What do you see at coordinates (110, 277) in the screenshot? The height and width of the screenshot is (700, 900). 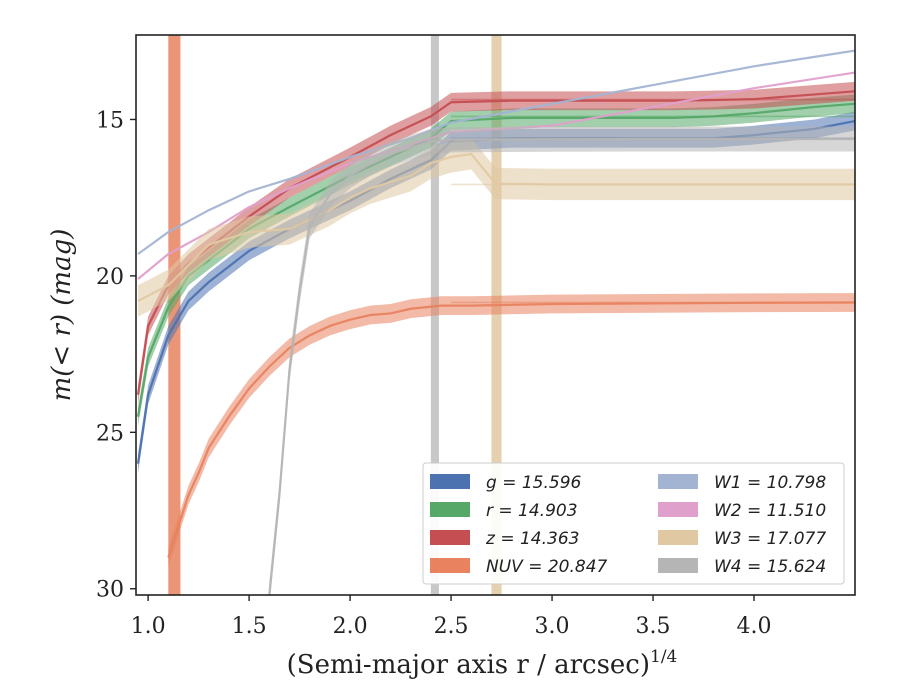 I see `y-tick-label: 20` at bounding box center [110, 277].